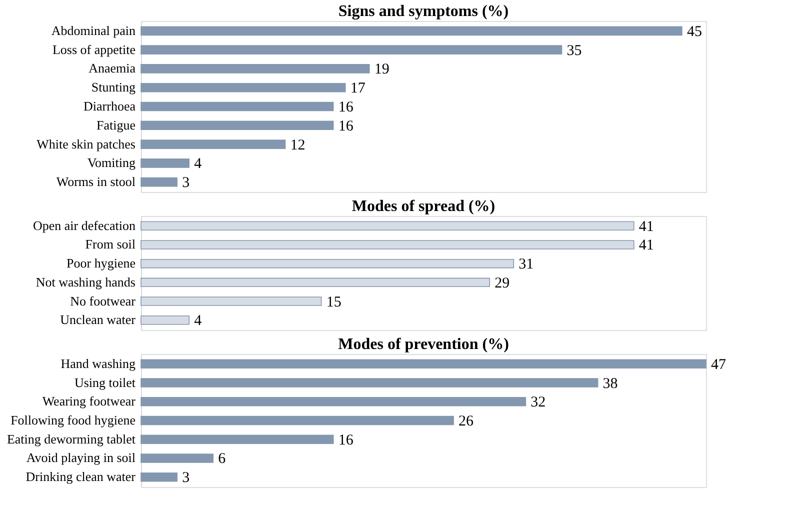 This screenshot has height=510, width=800. Describe the element at coordinates (423, 344) in the screenshot. I see `chart-title: Modes of prevention (%)` at that location.